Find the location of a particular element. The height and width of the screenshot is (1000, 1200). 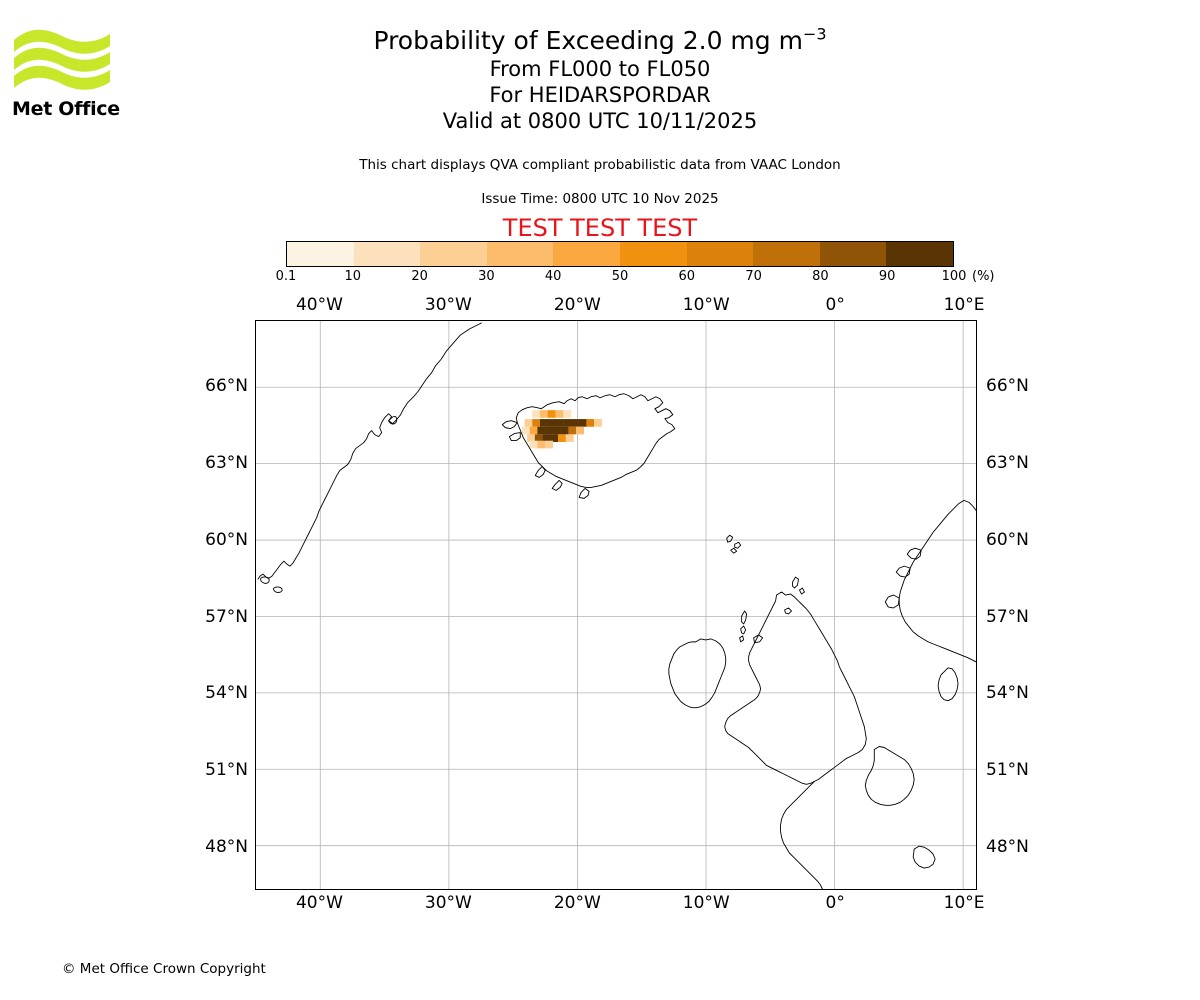

location-line: For HEIDARSPORDAR is located at coordinates (600, 95).